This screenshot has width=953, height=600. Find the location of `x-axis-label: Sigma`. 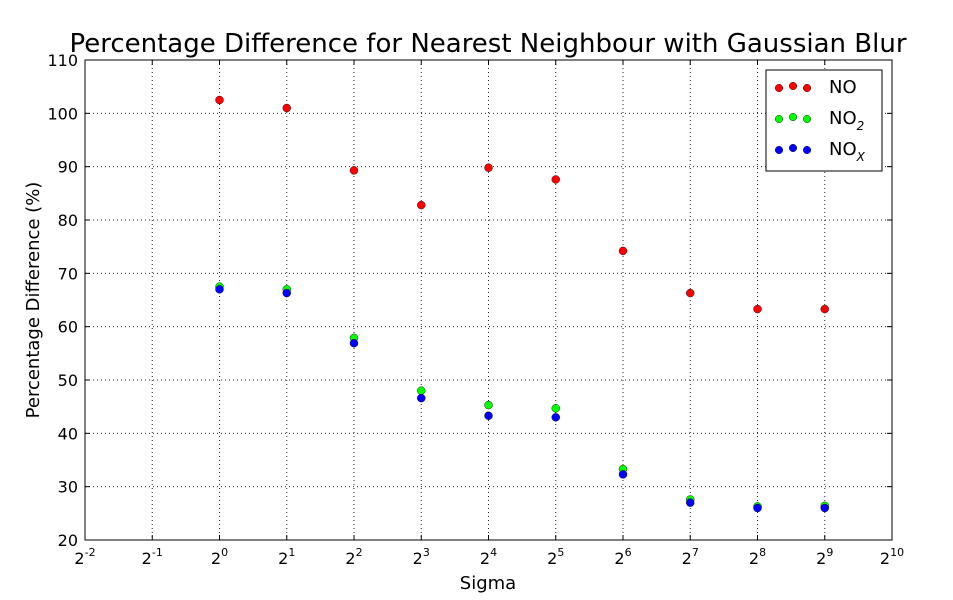

x-axis-label: Sigma is located at coordinates (488, 583).